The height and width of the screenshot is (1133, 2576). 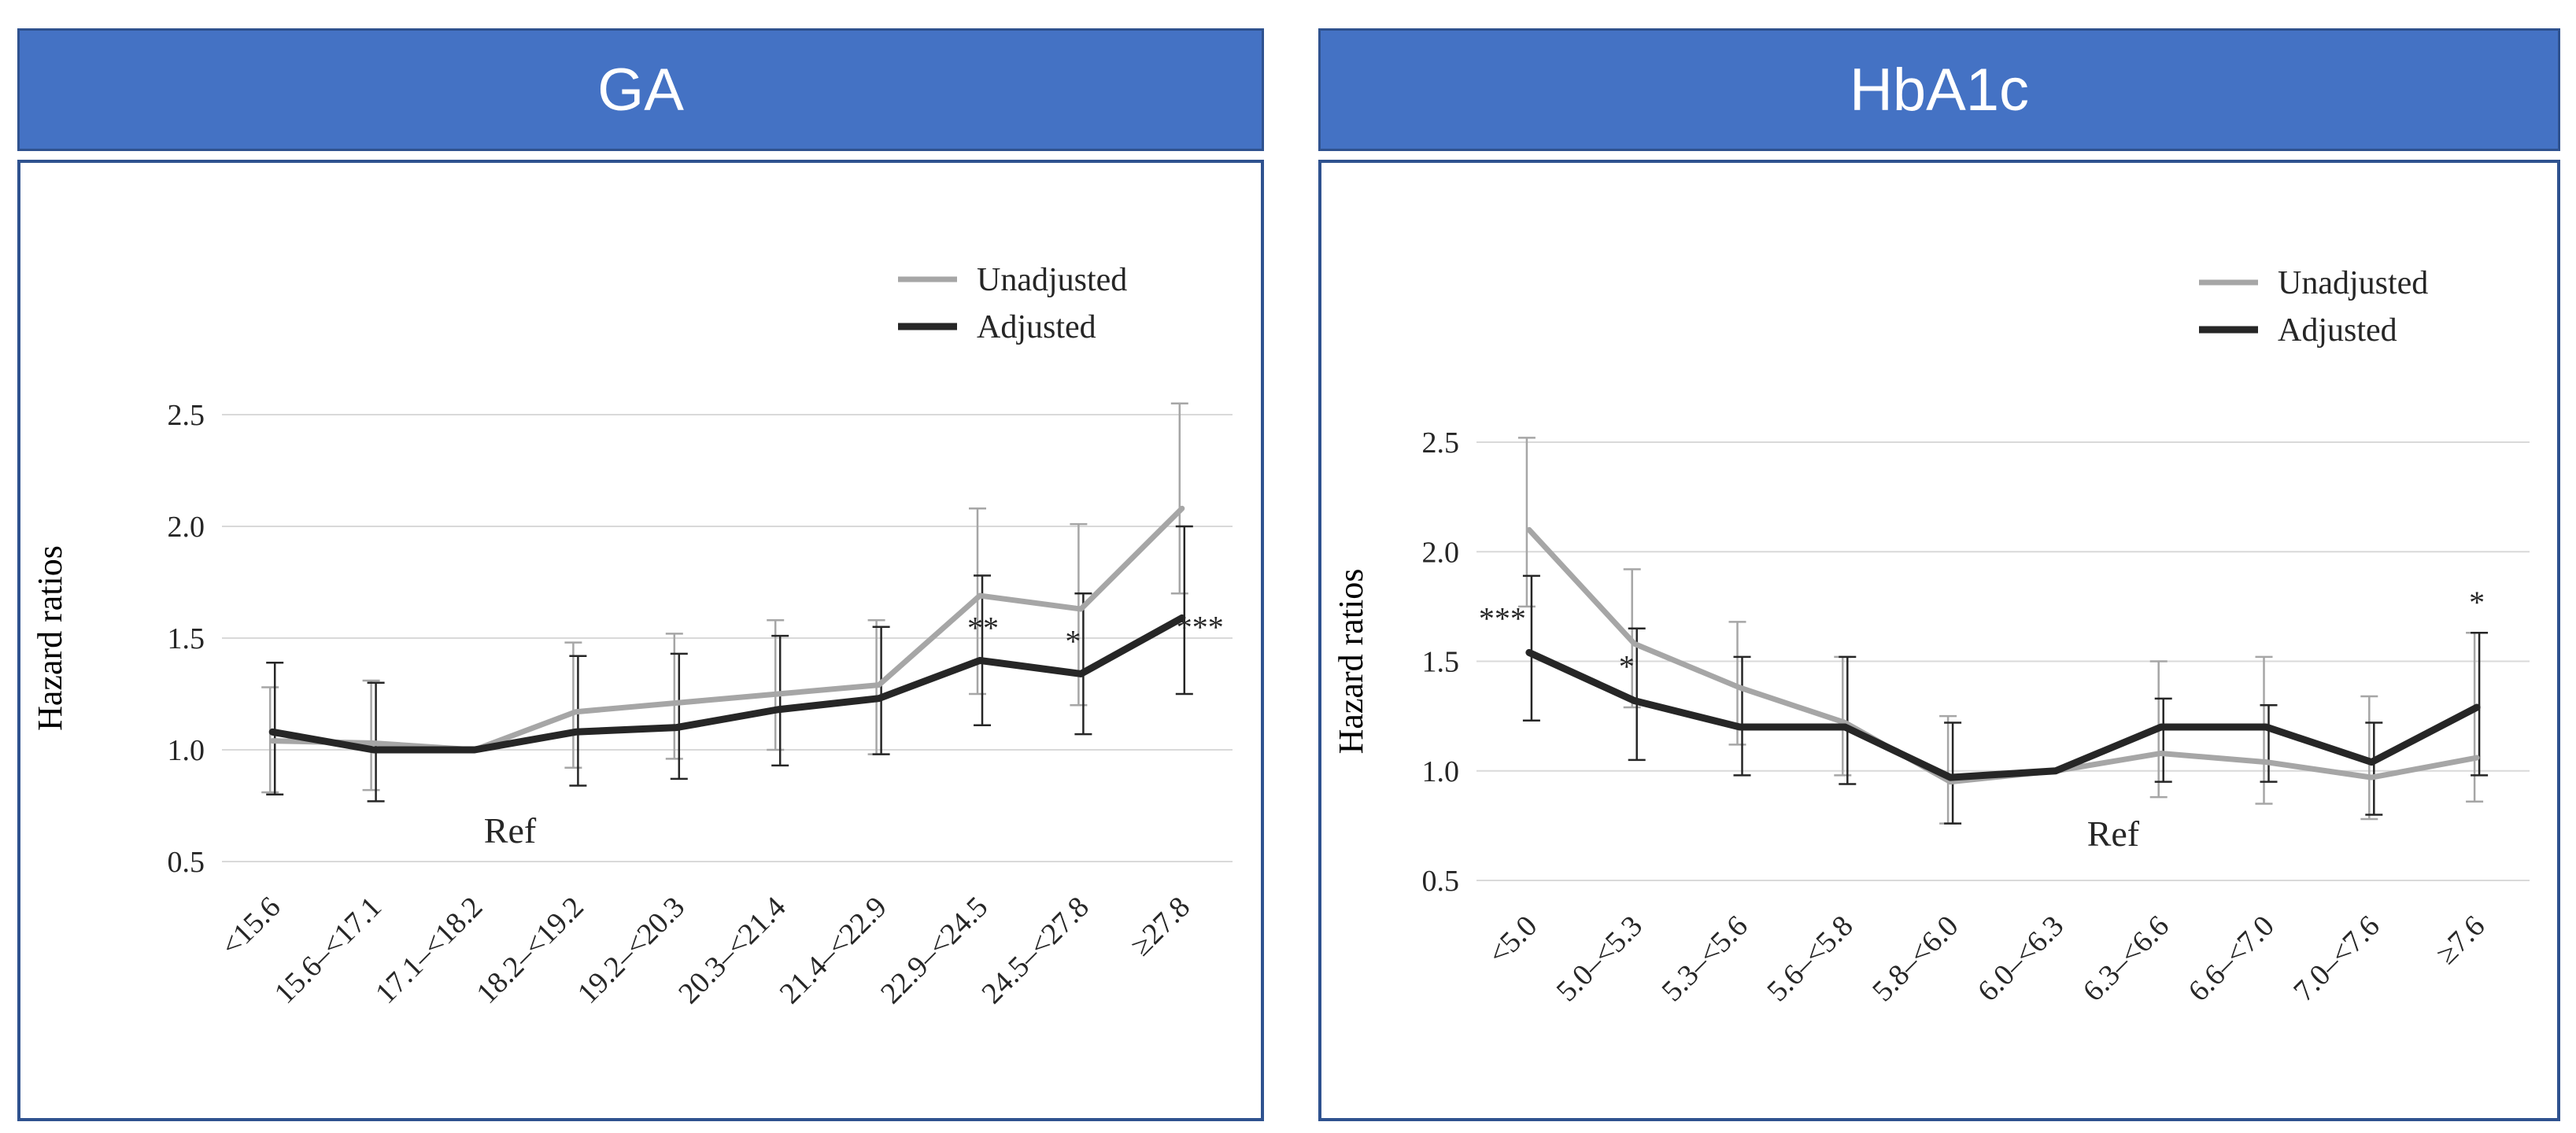 I want to click on x-tick-label: 6.6–<7.0, so click(x=2231, y=959).